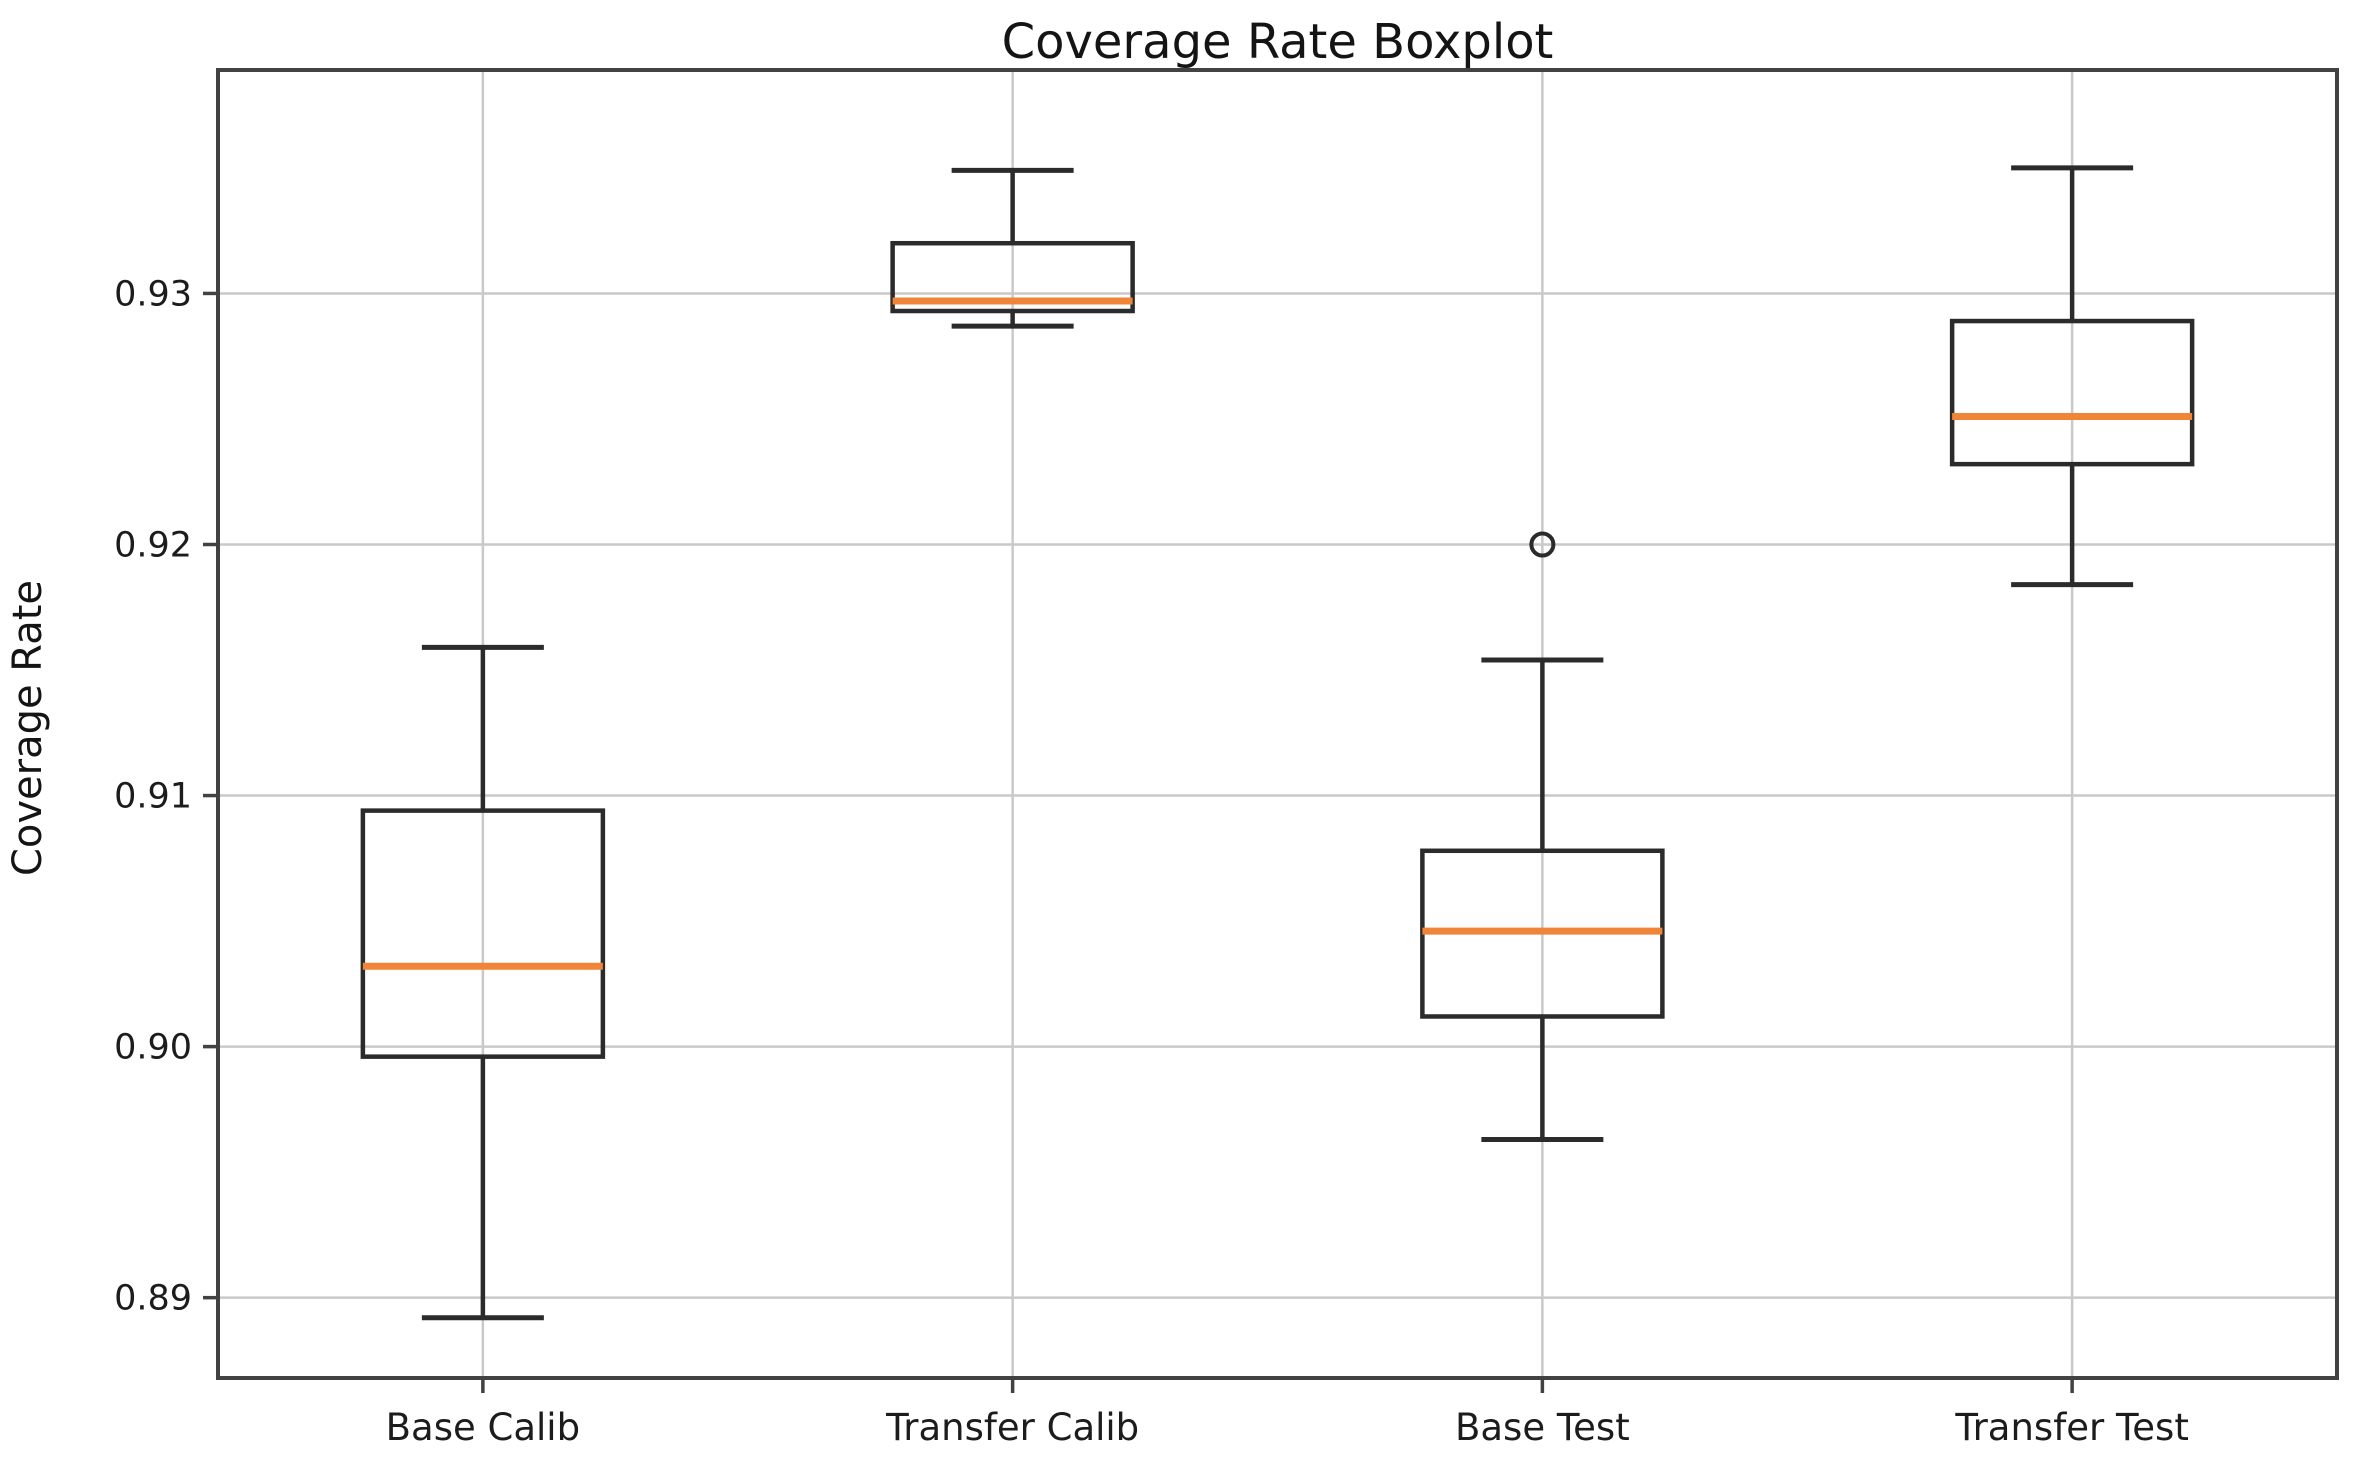 This screenshot has height=1473, width=2379. What do you see at coordinates (153, 797) in the screenshot?
I see `y-tick-label: 0.91` at bounding box center [153, 797].